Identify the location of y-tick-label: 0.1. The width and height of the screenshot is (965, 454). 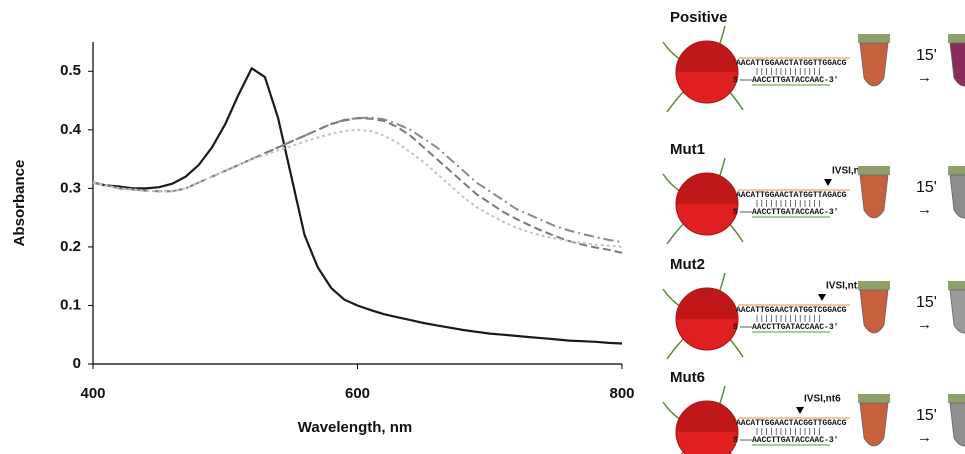
(70, 304).